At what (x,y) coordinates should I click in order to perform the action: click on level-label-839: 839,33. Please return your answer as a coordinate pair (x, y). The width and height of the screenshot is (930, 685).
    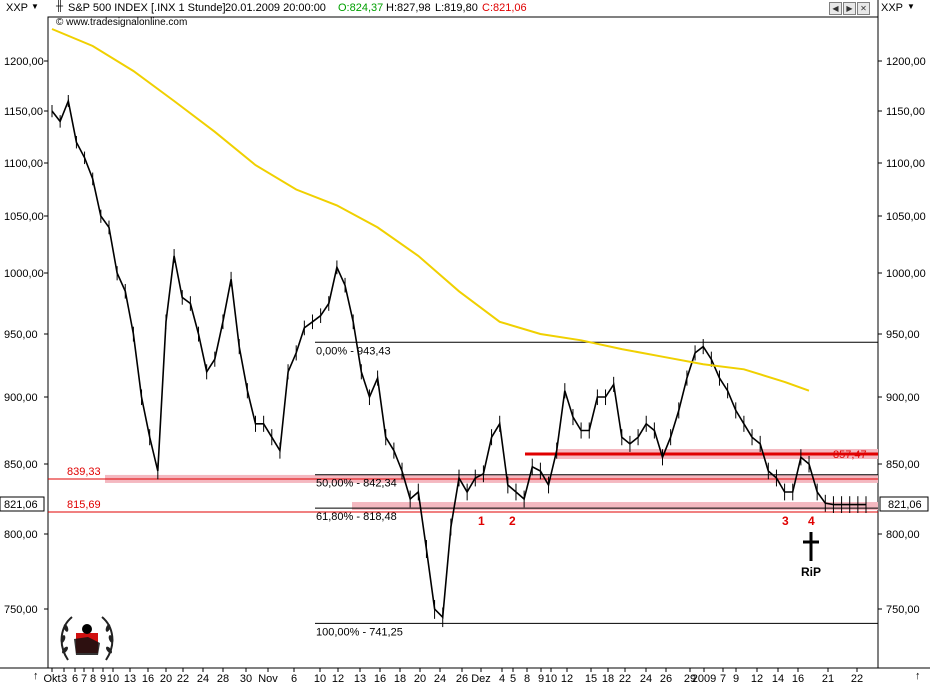
    Looking at the image, I should click on (84, 472).